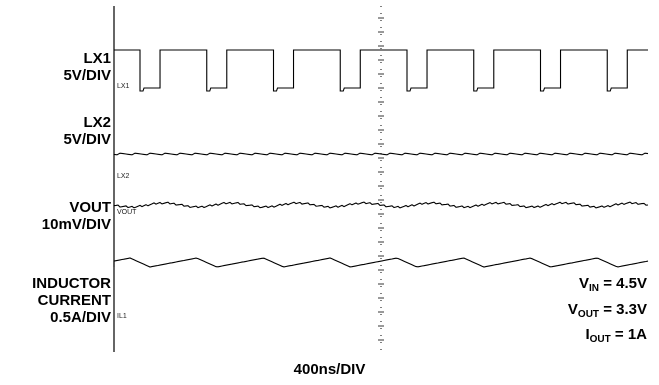 This screenshot has width=659, height=385. Describe the element at coordinates (572, 309) in the screenshot. I see `vout-symbol: V` at that location.